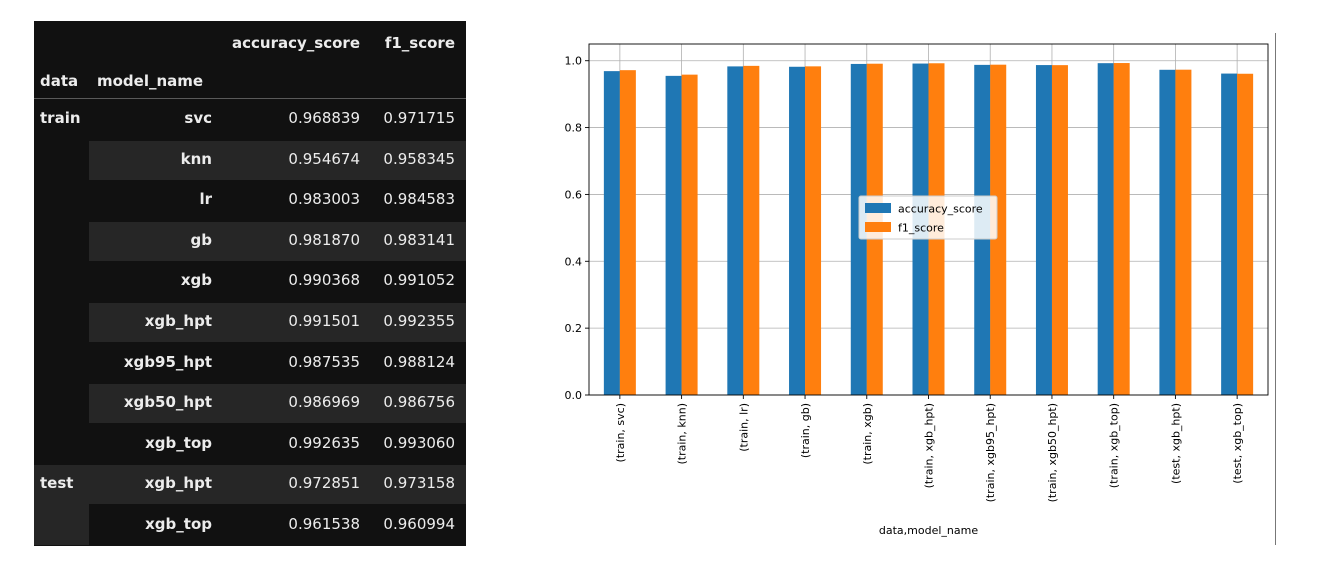 The image size is (1323, 584). Describe the element at coordinates (682, 434) in the screenshot. I see `x-tick-label: (train, knn)` at that location.